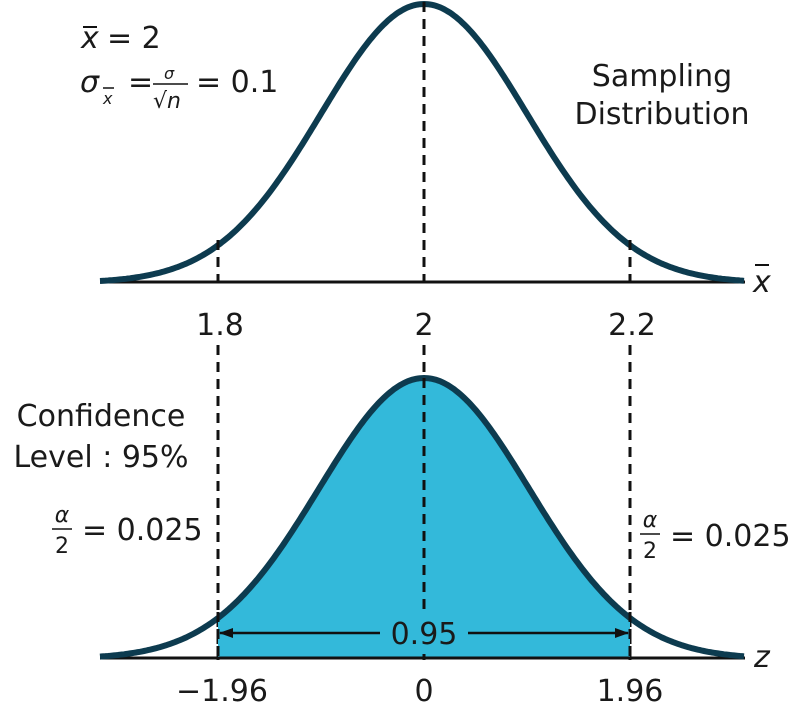 This screenshot has width=799, height=721. I want to click on top-tick-center: 2, so click(423, 325).